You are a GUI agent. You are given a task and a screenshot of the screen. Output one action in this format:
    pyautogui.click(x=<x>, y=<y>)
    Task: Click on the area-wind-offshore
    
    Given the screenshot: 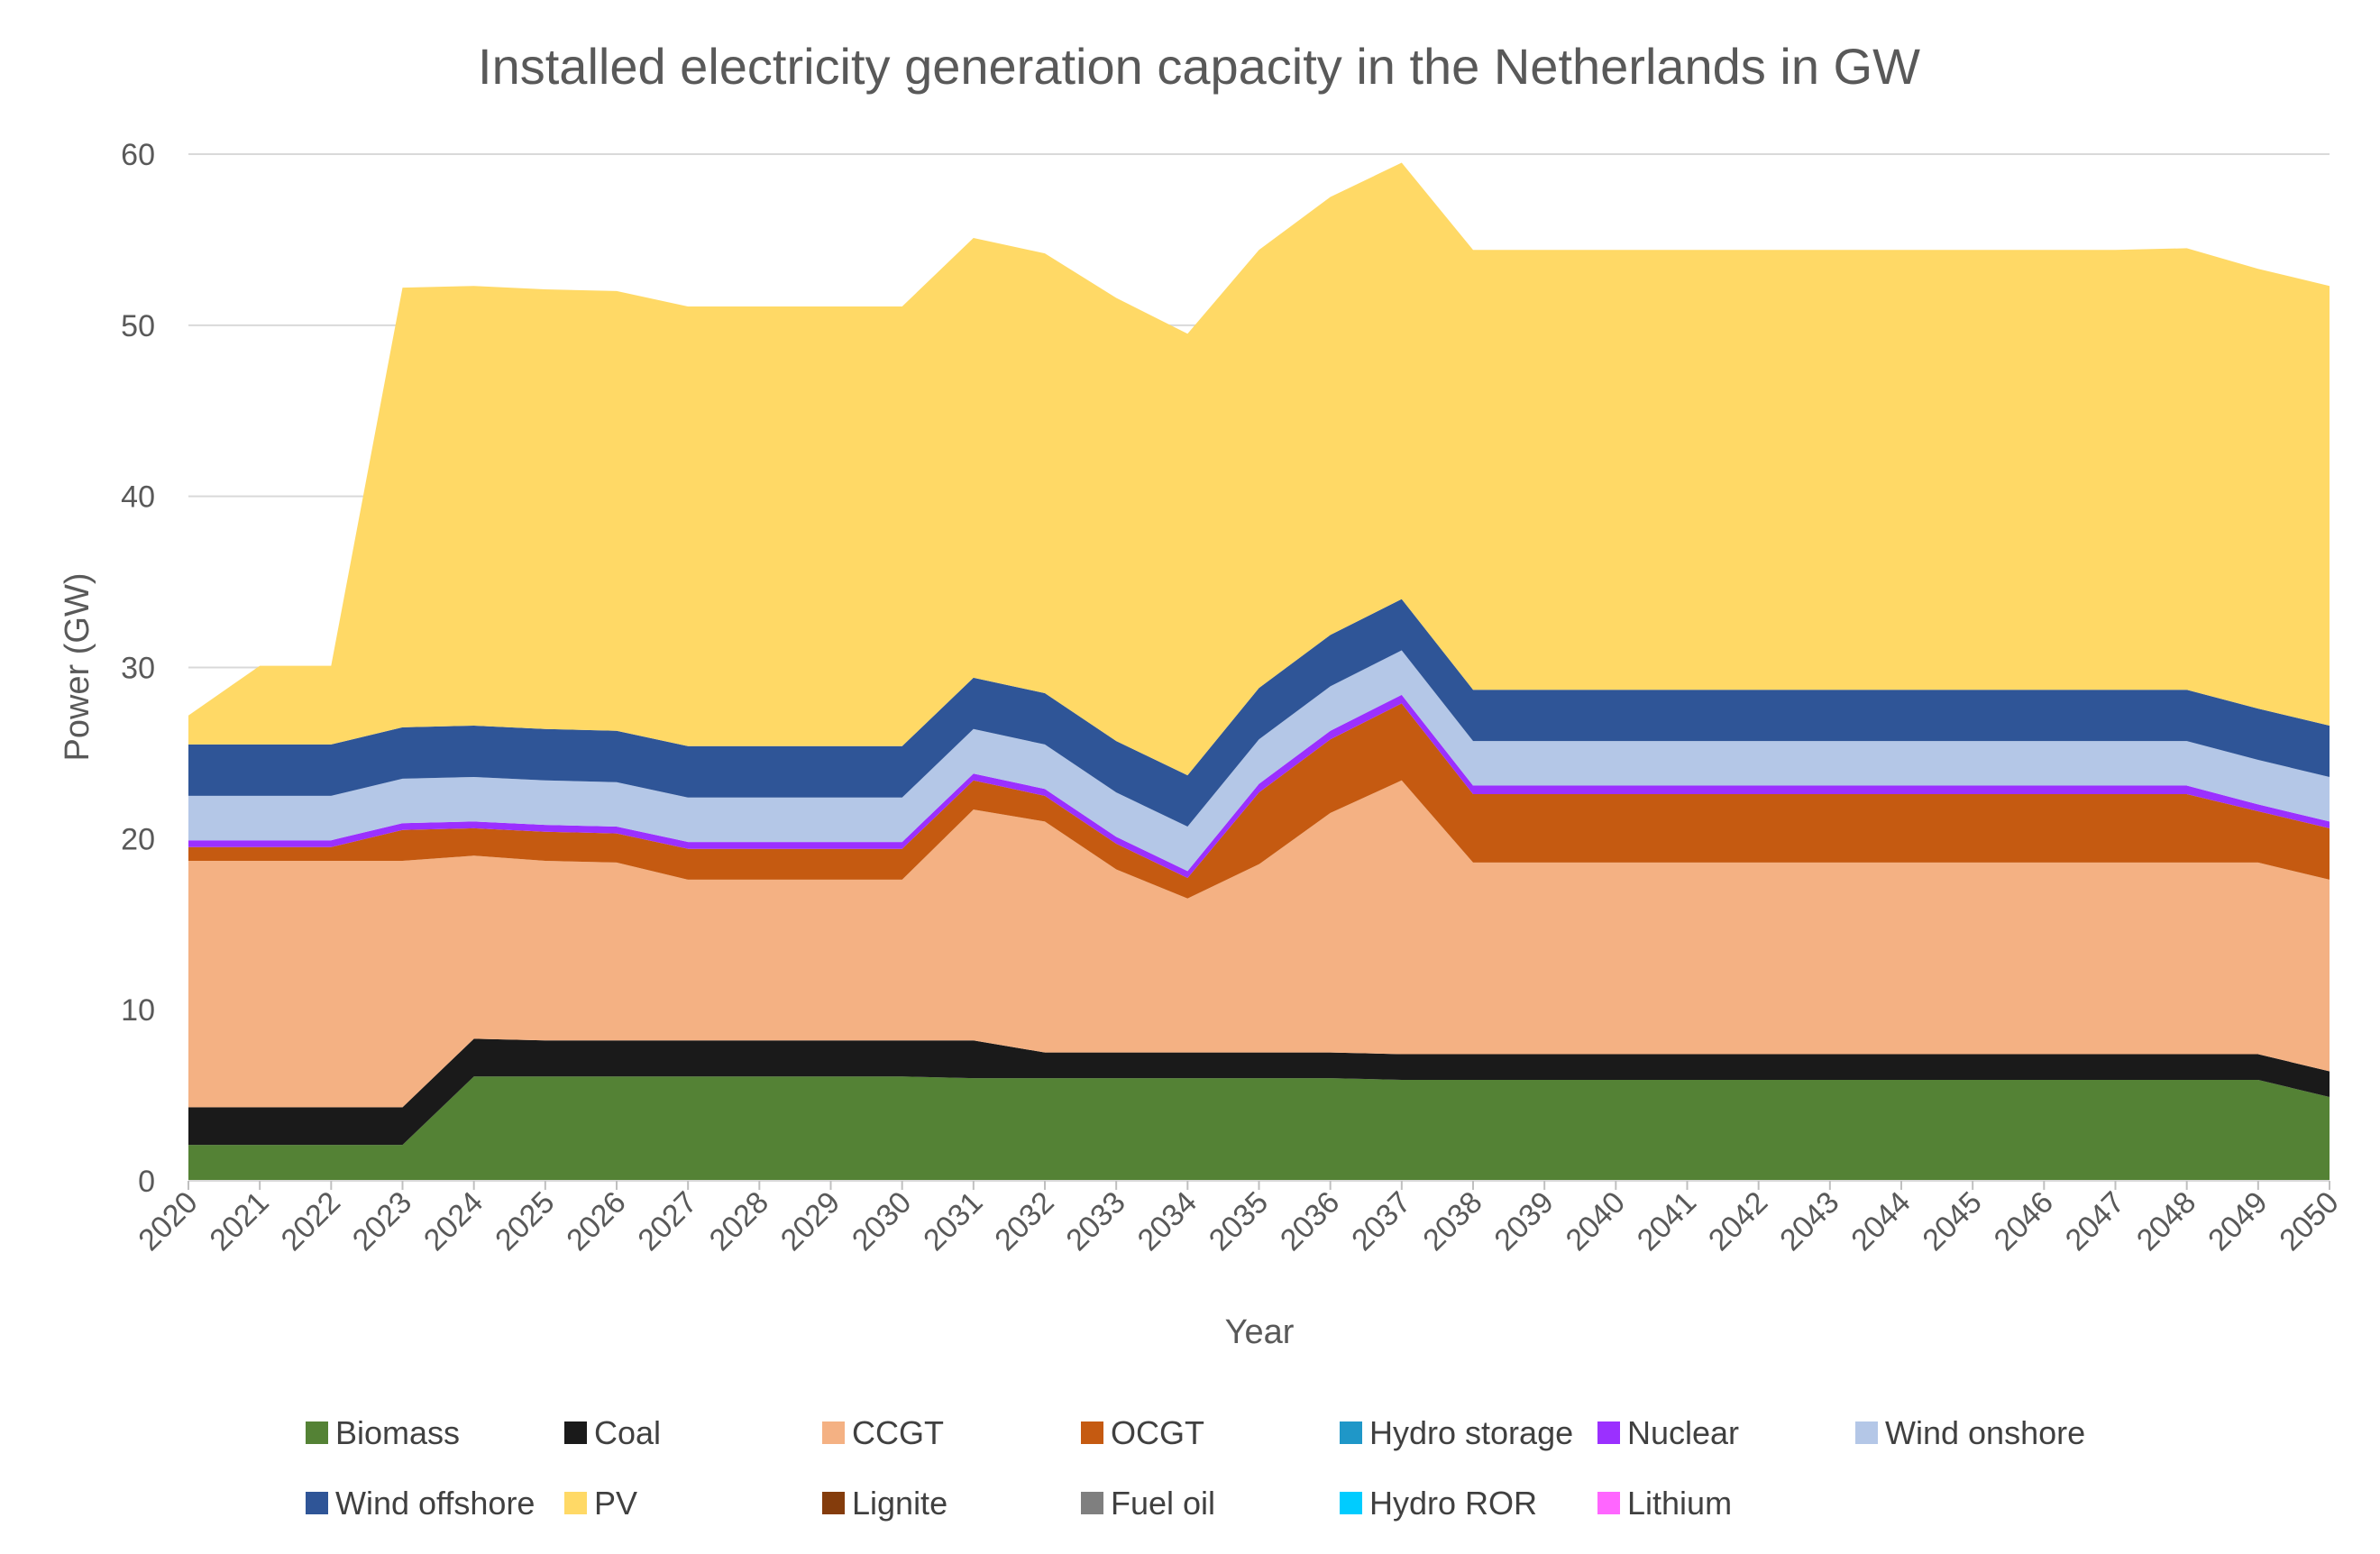 What is the action you would take?
    pyautogui.click(x=1259, y=713)
    